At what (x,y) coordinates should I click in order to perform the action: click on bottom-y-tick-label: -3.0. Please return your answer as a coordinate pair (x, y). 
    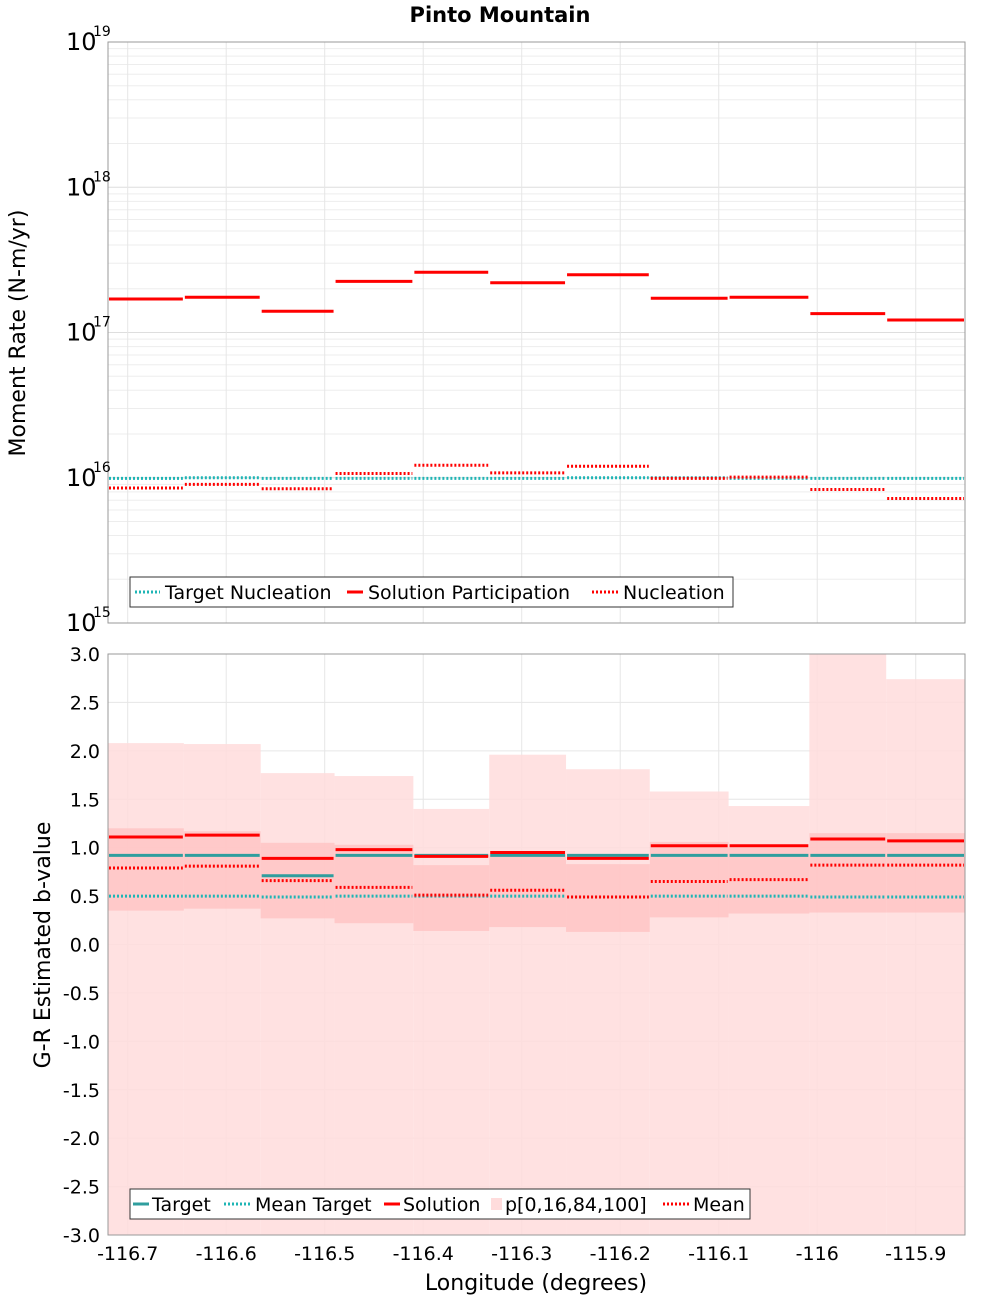
    Looking at the image, I should click on (81, 1236).